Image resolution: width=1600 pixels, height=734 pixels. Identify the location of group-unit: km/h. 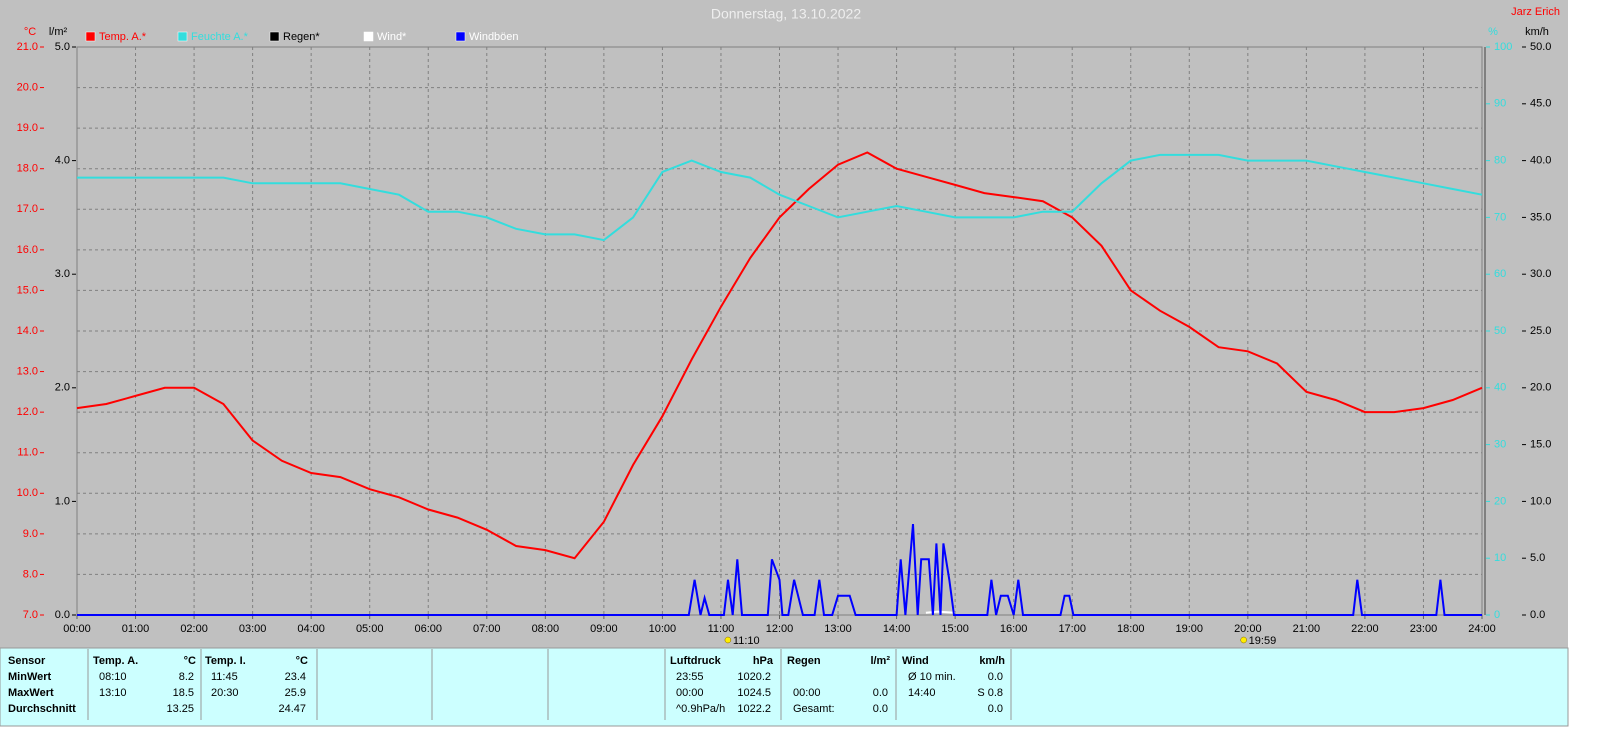
(992, 661).